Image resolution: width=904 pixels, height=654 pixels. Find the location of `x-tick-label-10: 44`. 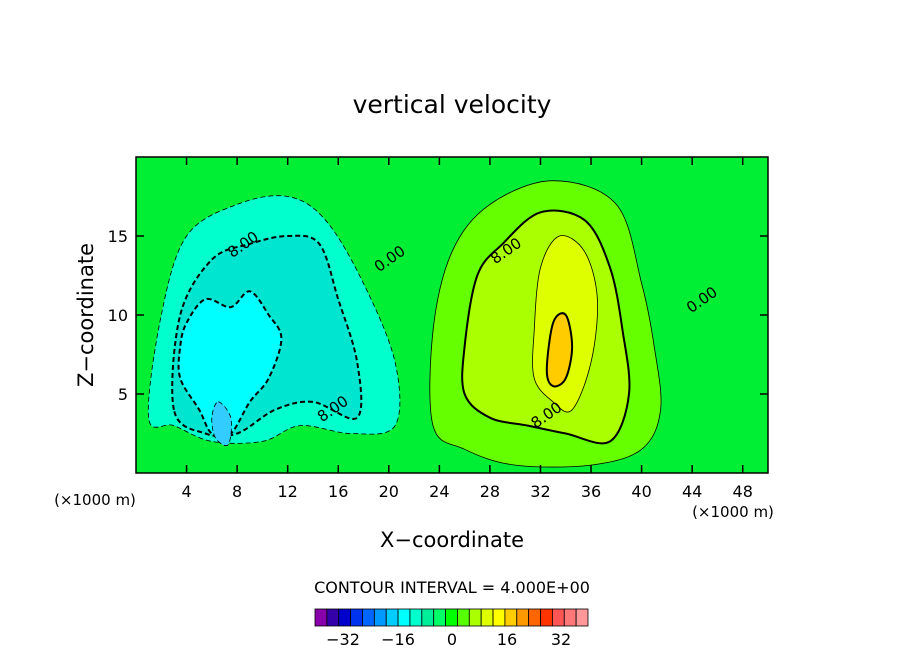

x-tick-label-10: 44 is located at coordinates (692, 491).